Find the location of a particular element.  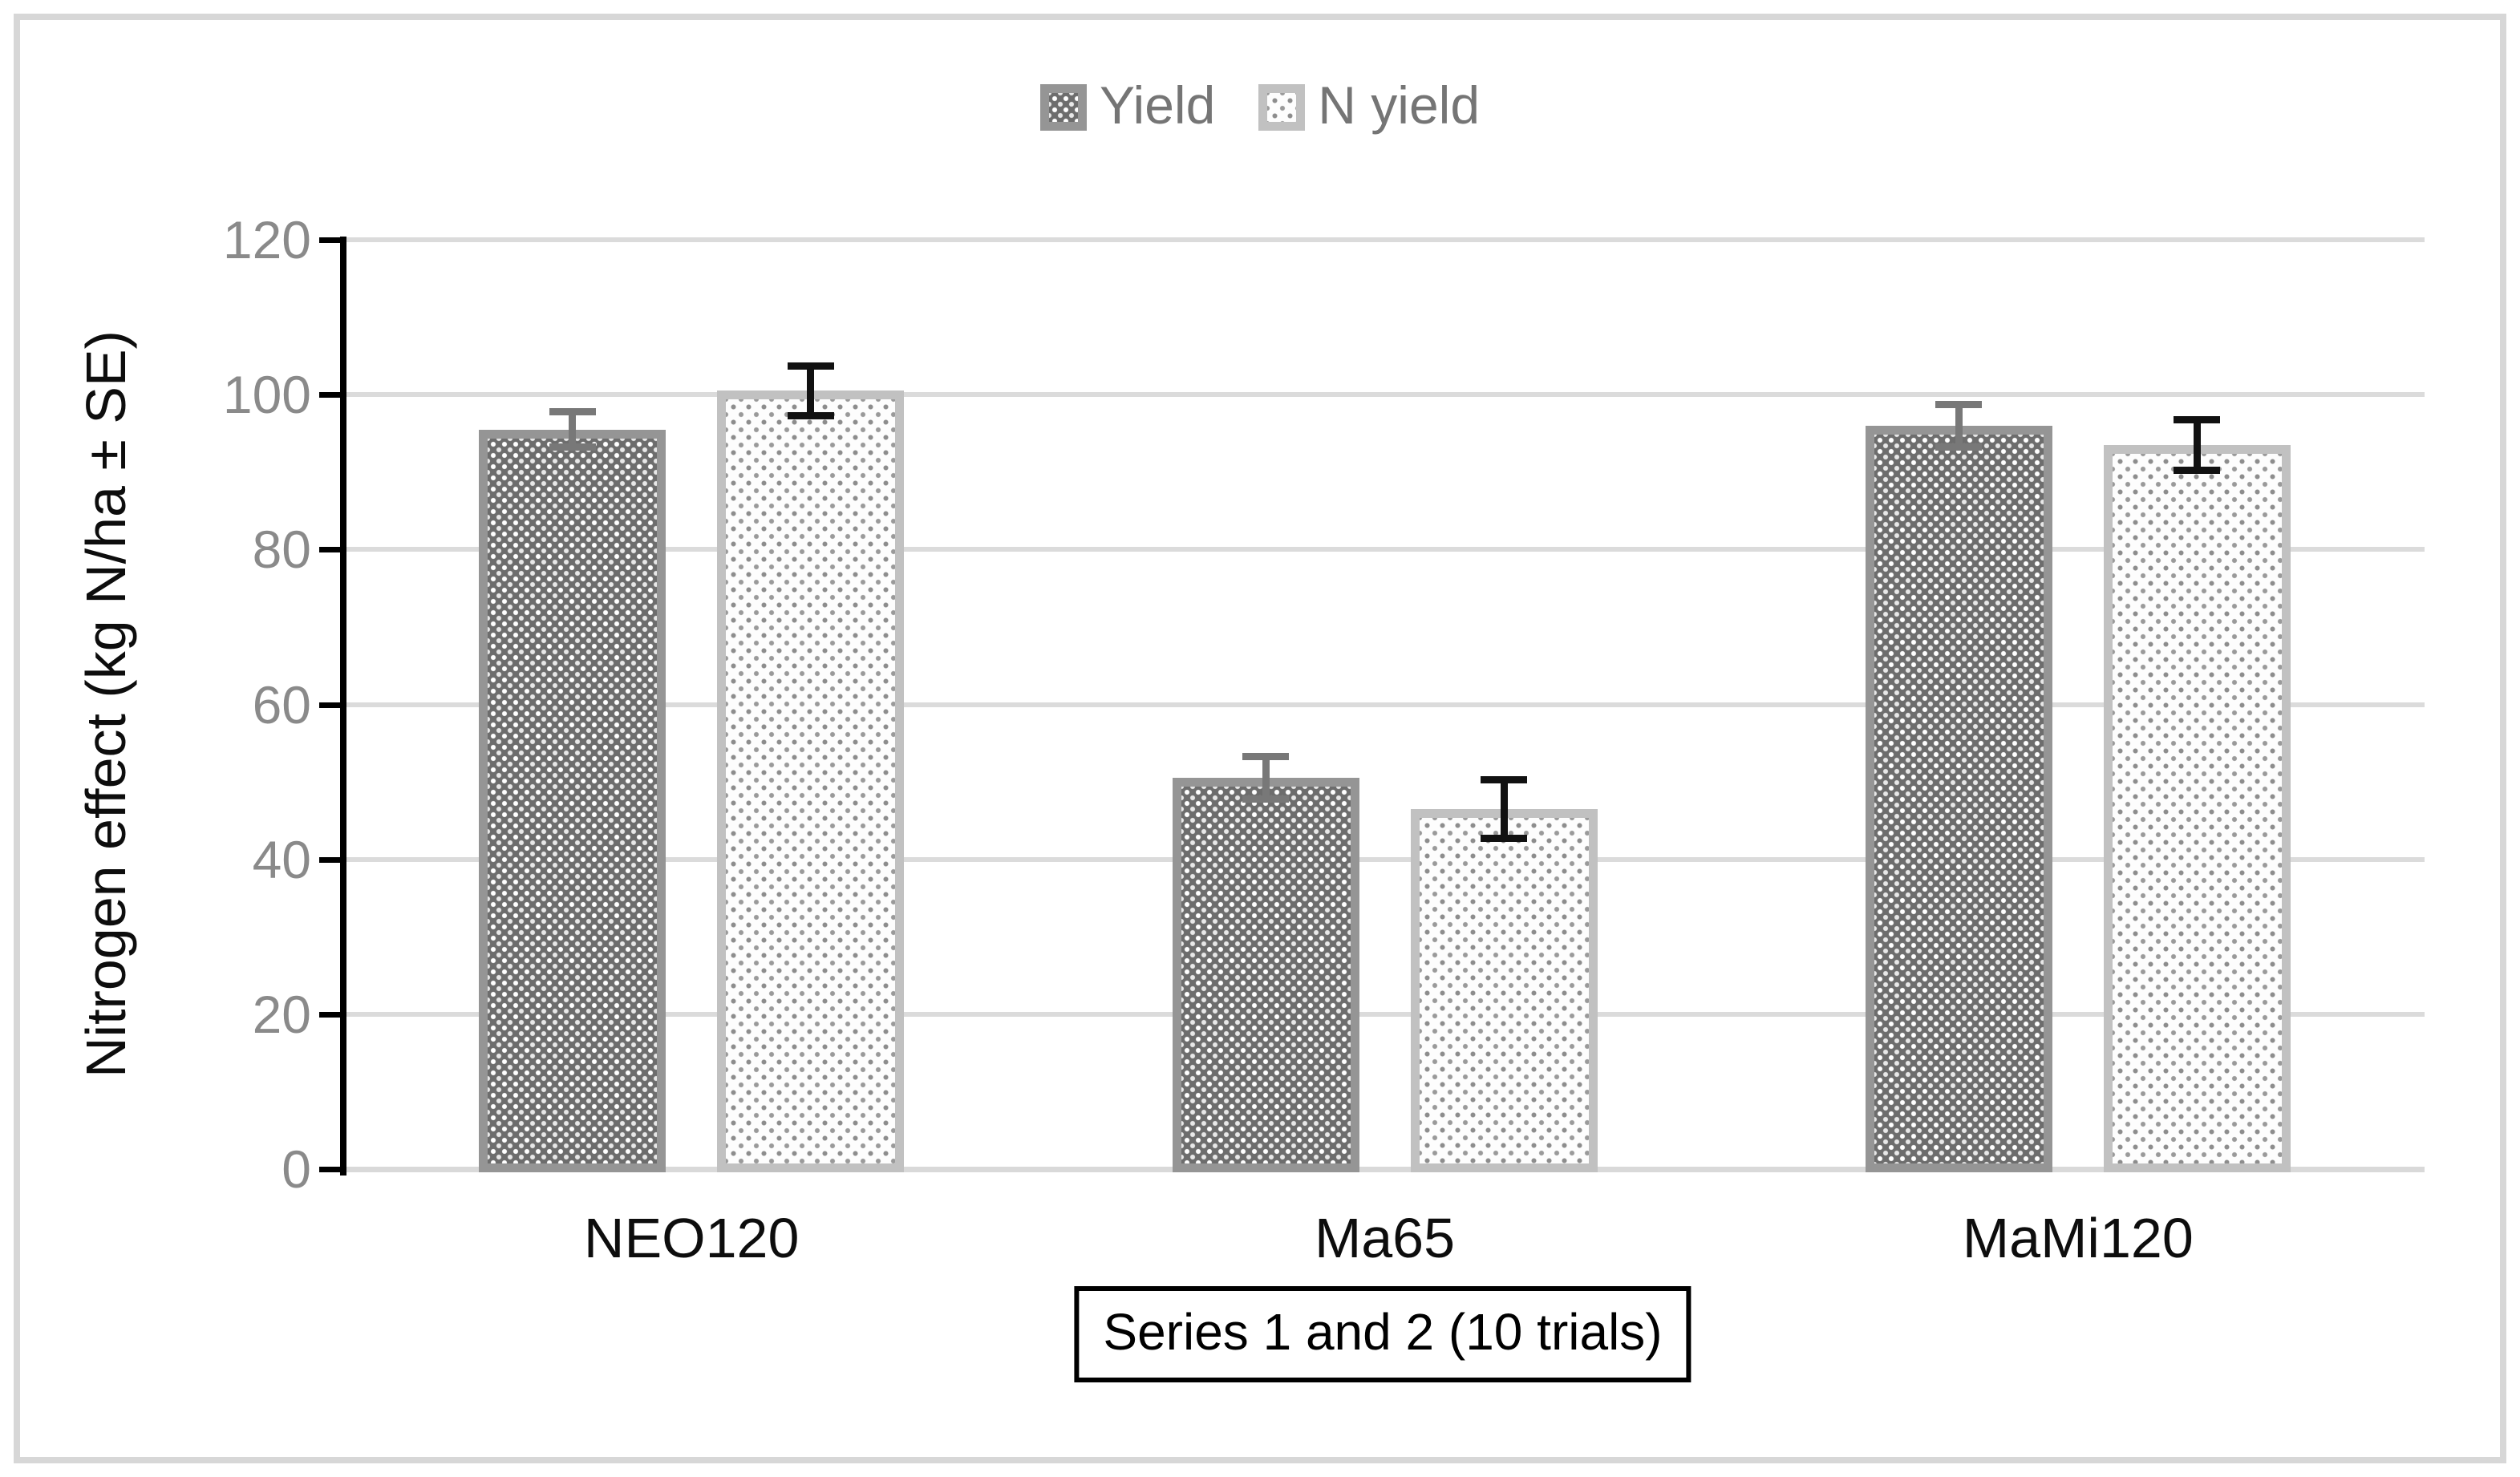

legend: Yield N yield is located at coordinates (1260, 107).